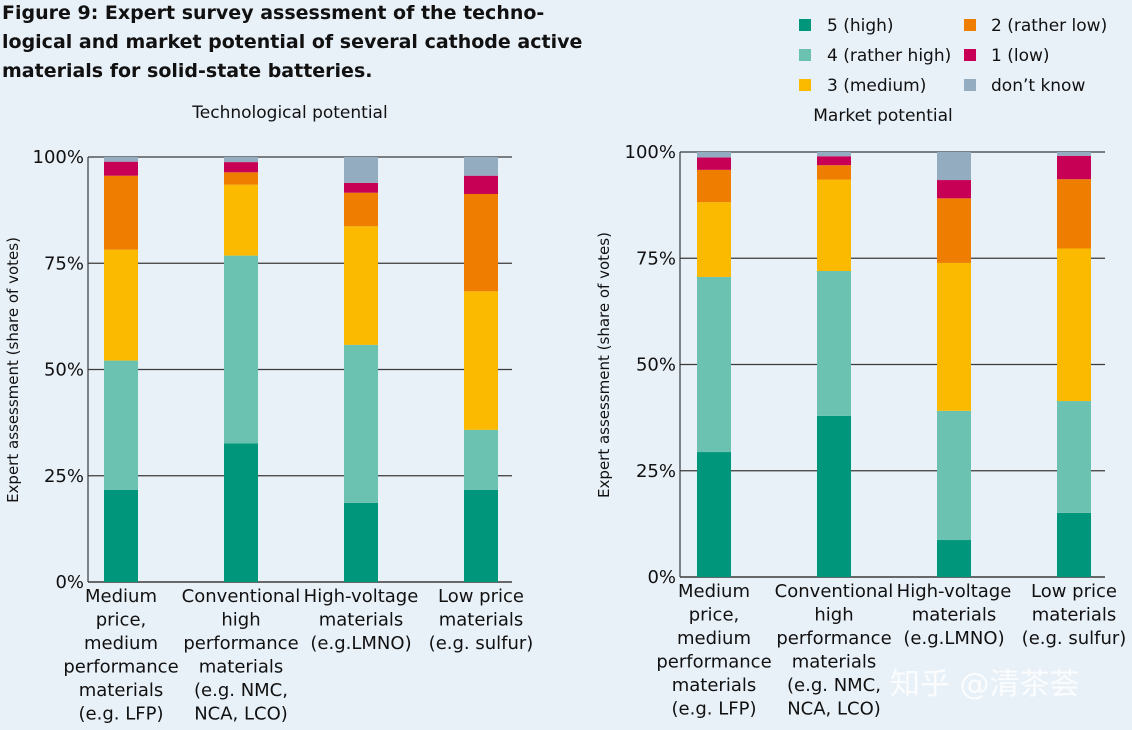 The width and height of the screenshot is (1132, 730). What do you see at coordinates (289, 113) in the screenshot?
I see `chart-title: Technological potential` at bounding box center [289, 113].